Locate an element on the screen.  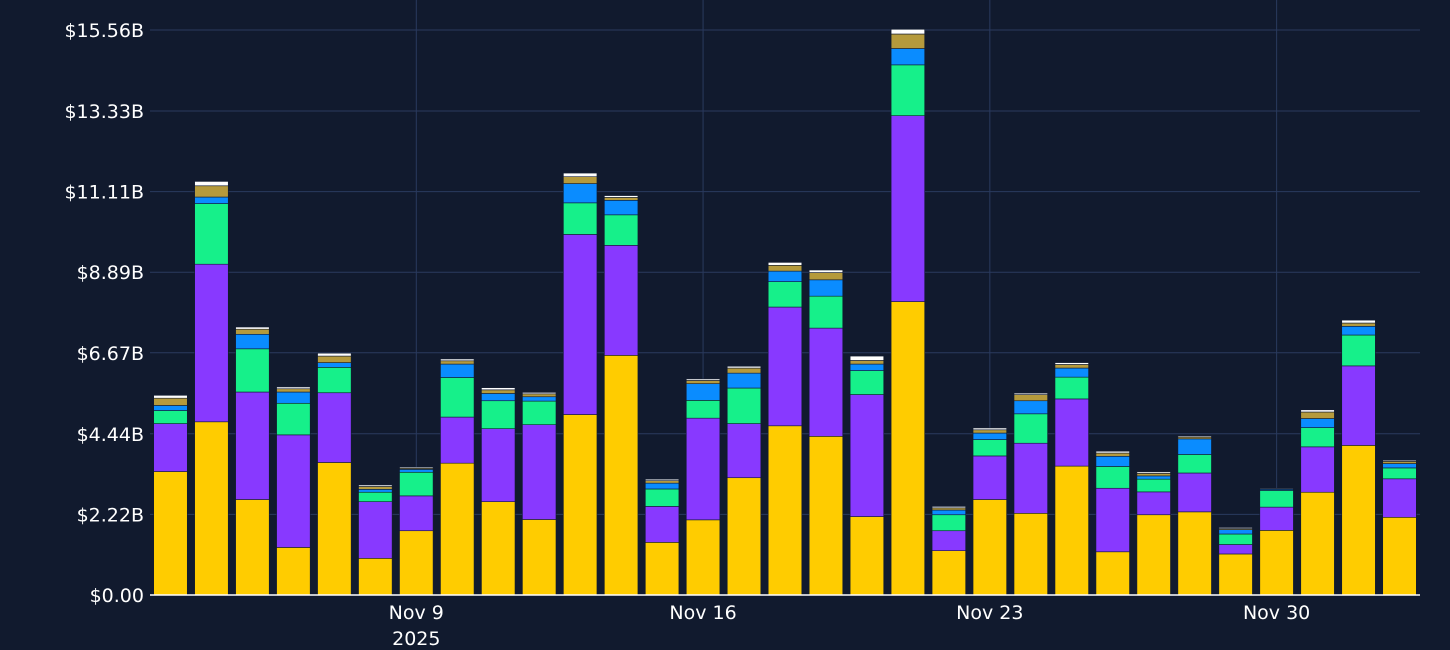
y-tick-label: $11.11B is located at coordinates (104, 193).